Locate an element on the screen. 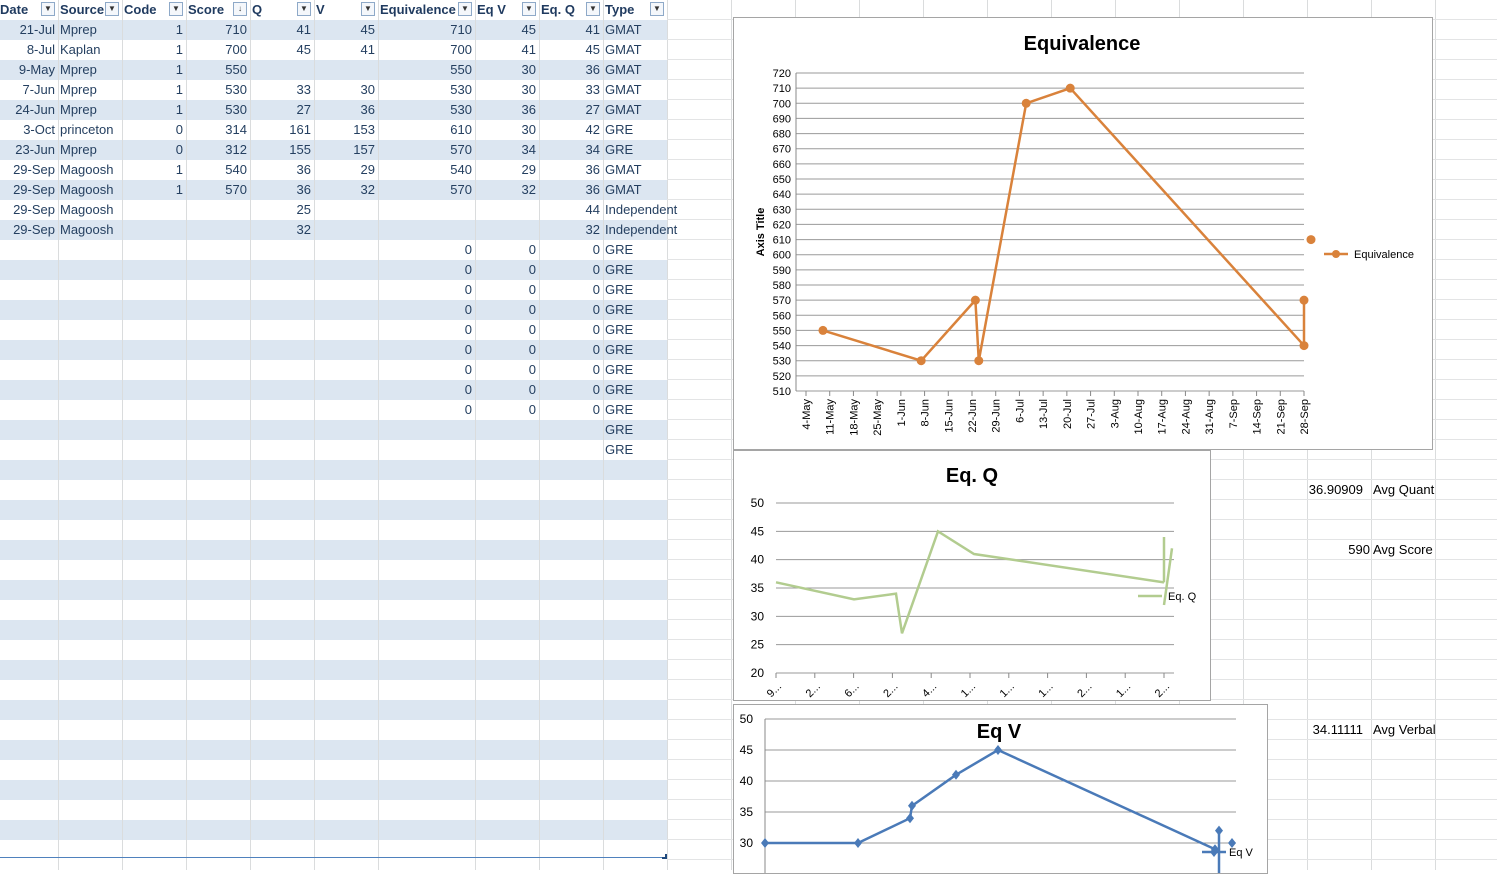 This screenshot has height=878, width=1497. table-cell: 8-Jul is located at coordinates (40, 49).